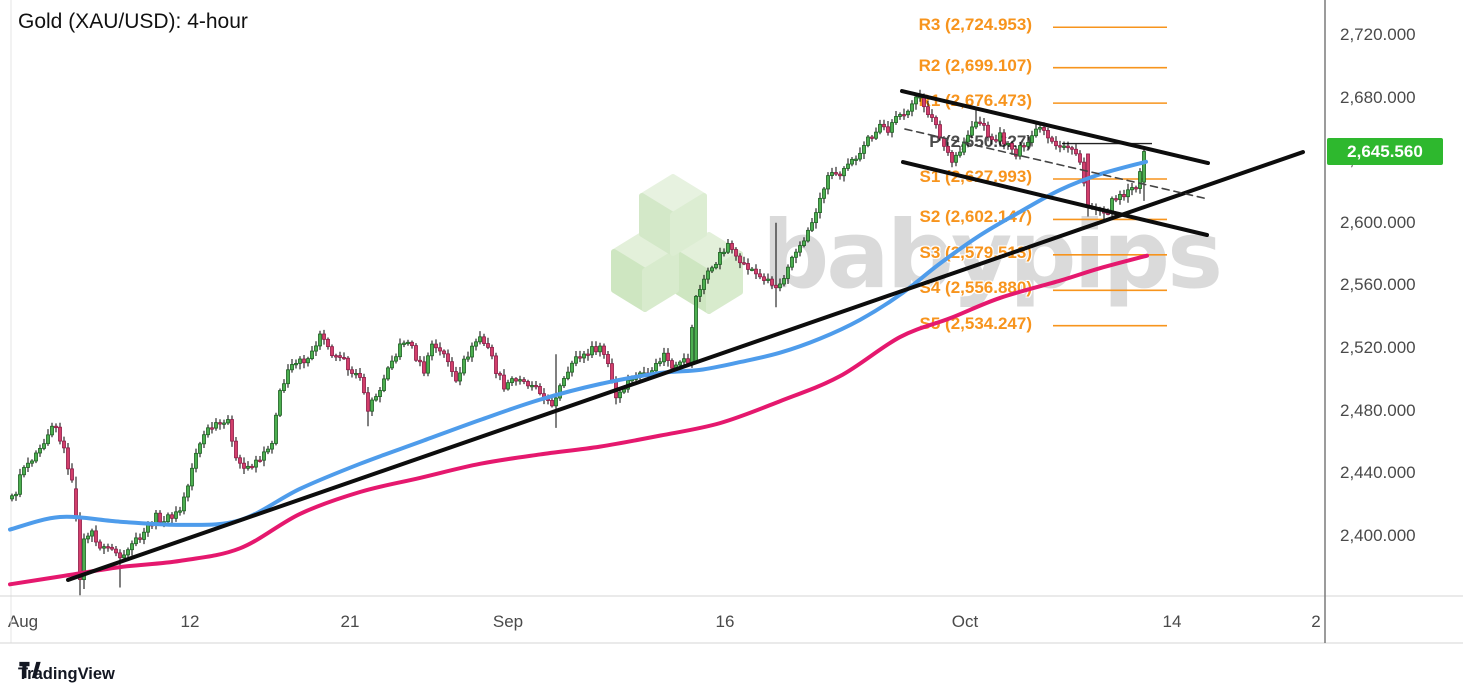 The width and height of the screenshot is (1463, 699). What do you see at coordinates (975, 65) in the screenshot?
I see `pivot-label-R2: R2 (2,699.107)` at bounding box center [975, 65].